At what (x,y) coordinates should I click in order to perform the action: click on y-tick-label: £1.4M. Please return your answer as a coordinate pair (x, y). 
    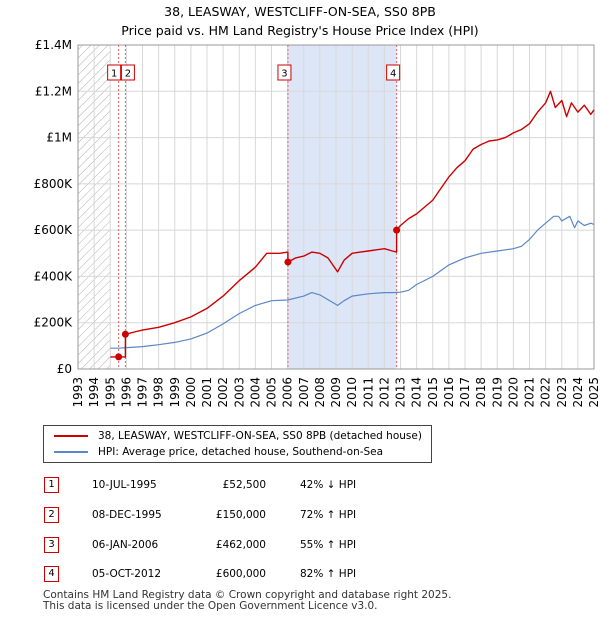
    Looking at the image, I should click on (53, 45).